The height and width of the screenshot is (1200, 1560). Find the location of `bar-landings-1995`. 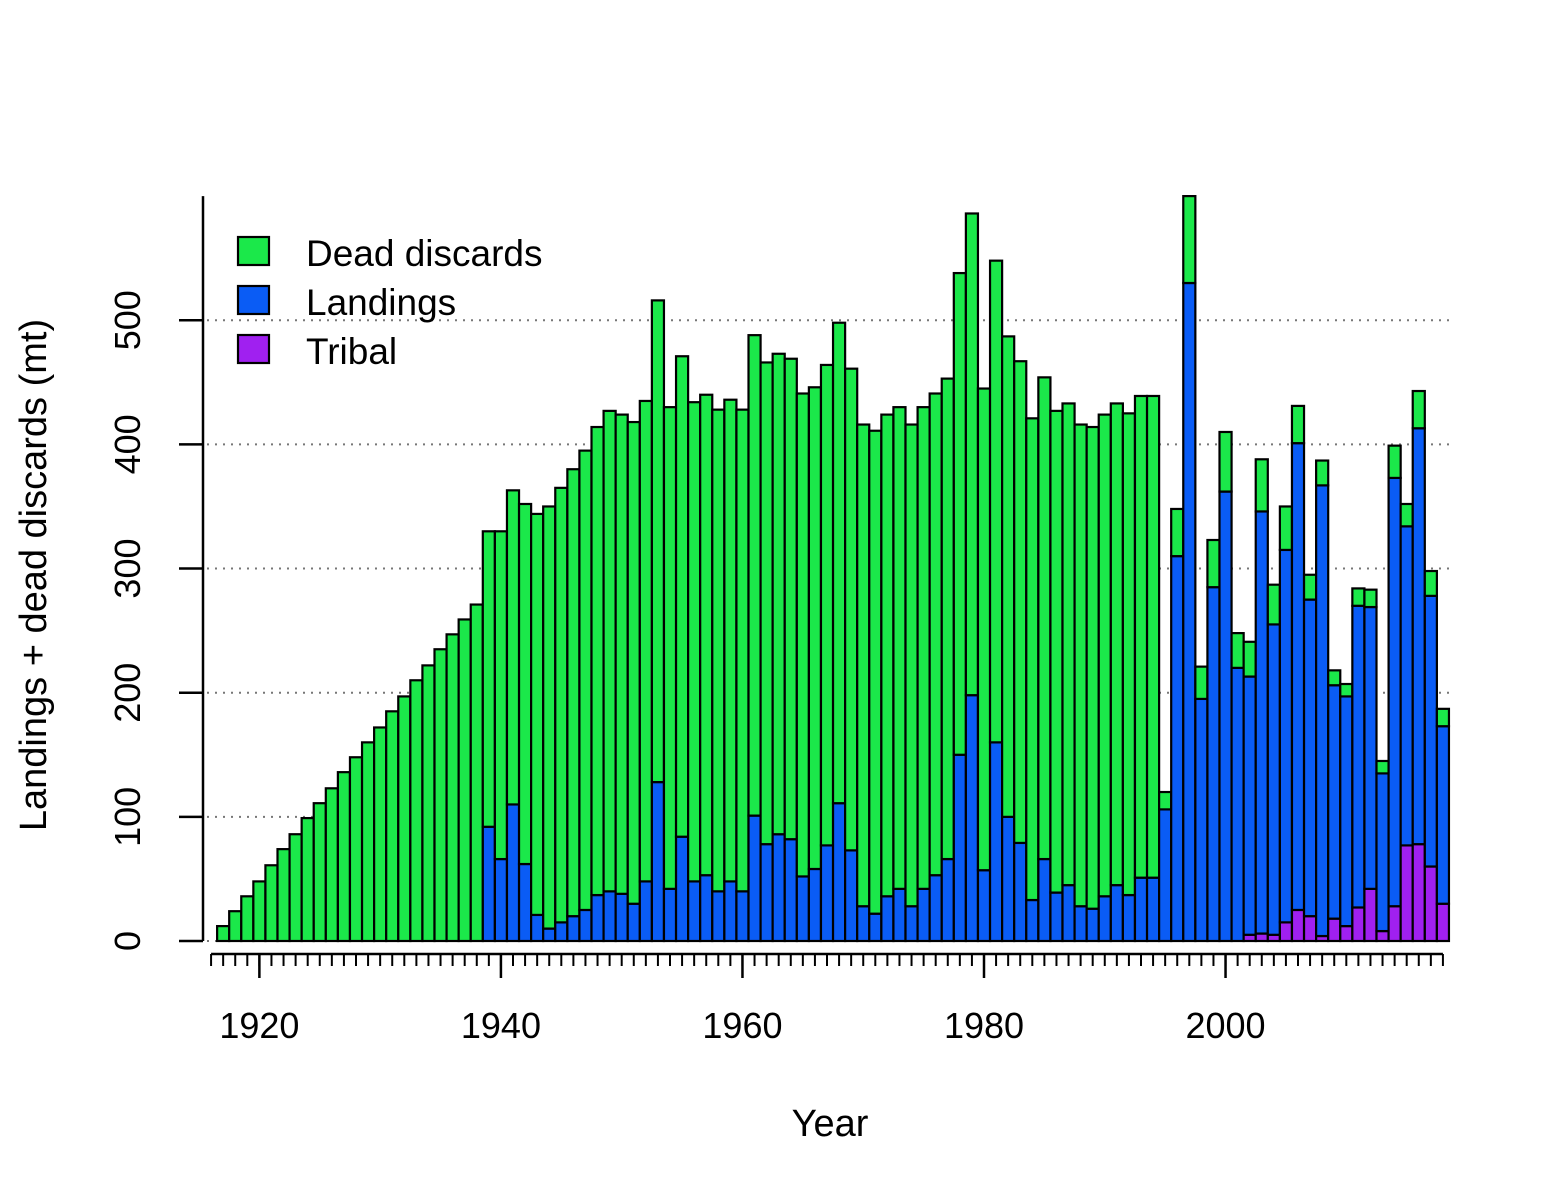

bar-landings-1995 is located at coordinates (1165, 875).